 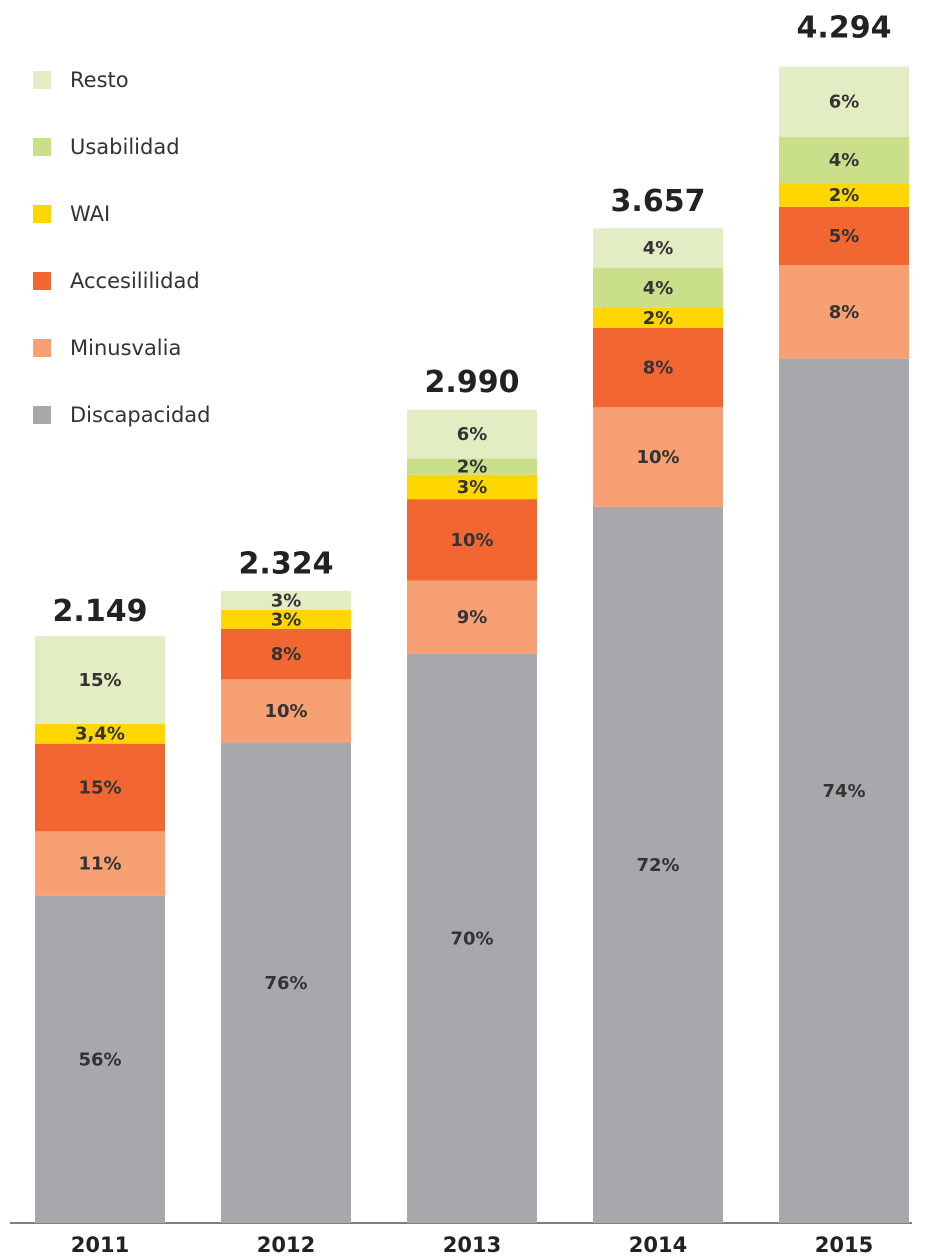 What do you see at coordinates (100, 1245) in the screenshot?
I see `x-tick-label: 2011` at bounding box center [100, 1245].